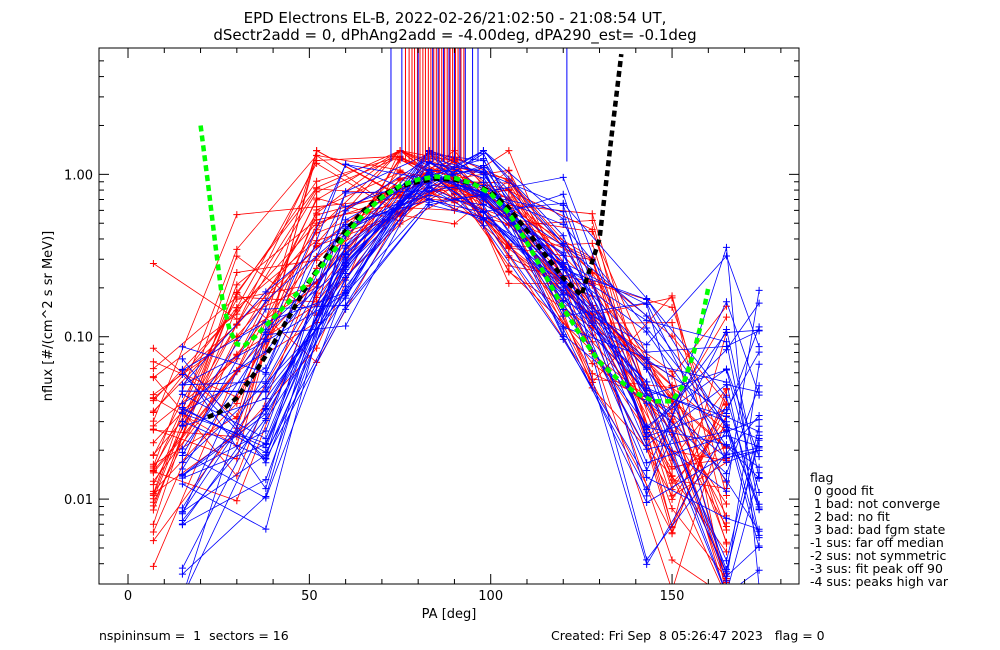 This screenshot has width=1000, height=650. What do you see at coordinates (876, 568) in the screenshot?
I see `legend-entry: -3 sus: fit peak off 90` at bounding box center [876, 568].